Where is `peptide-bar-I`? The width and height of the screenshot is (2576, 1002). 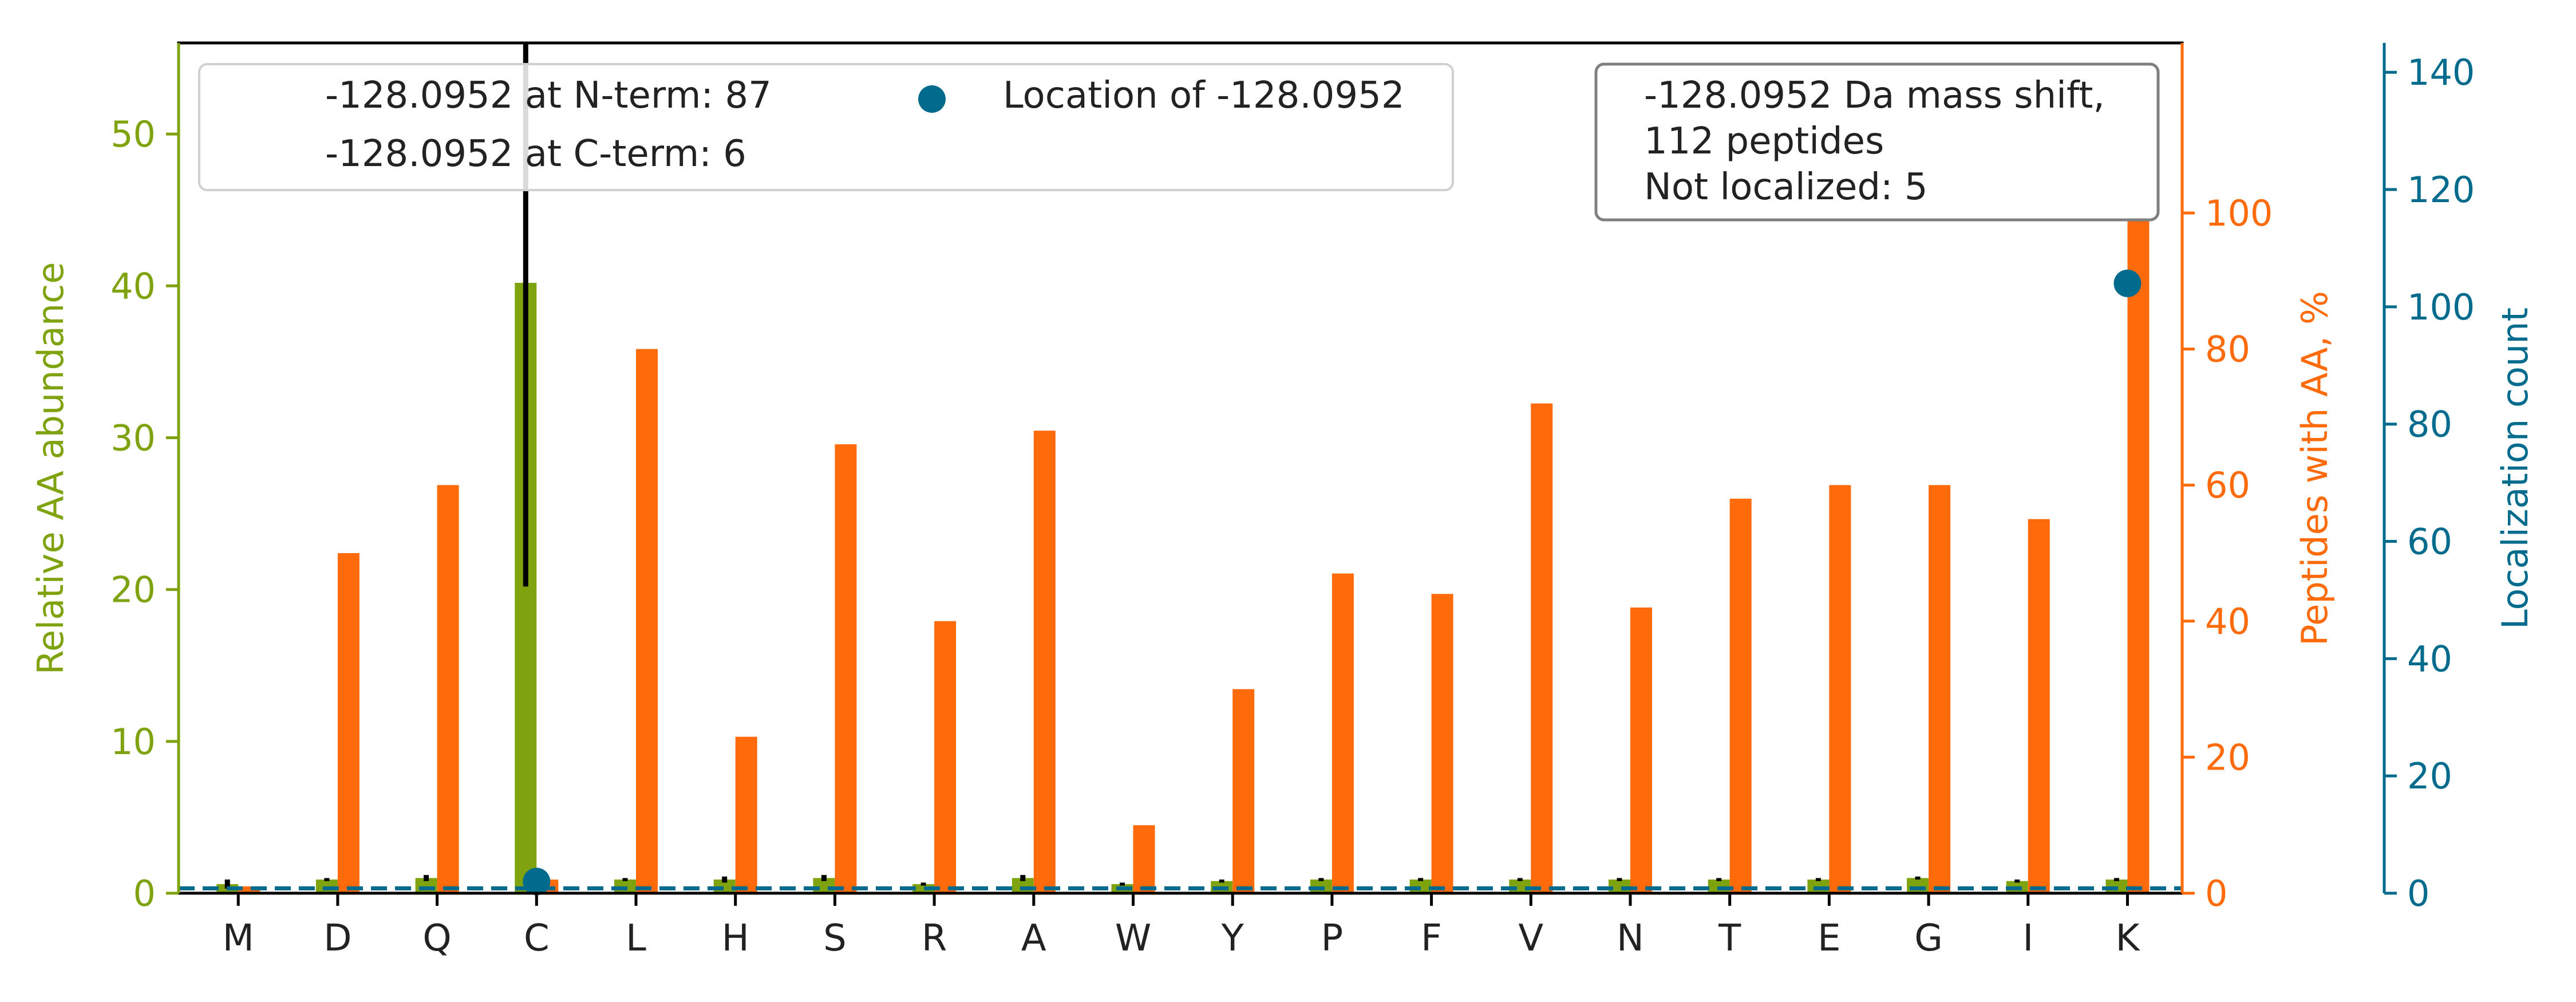 peptide-bar-I is located at coordinates (2039, 706).